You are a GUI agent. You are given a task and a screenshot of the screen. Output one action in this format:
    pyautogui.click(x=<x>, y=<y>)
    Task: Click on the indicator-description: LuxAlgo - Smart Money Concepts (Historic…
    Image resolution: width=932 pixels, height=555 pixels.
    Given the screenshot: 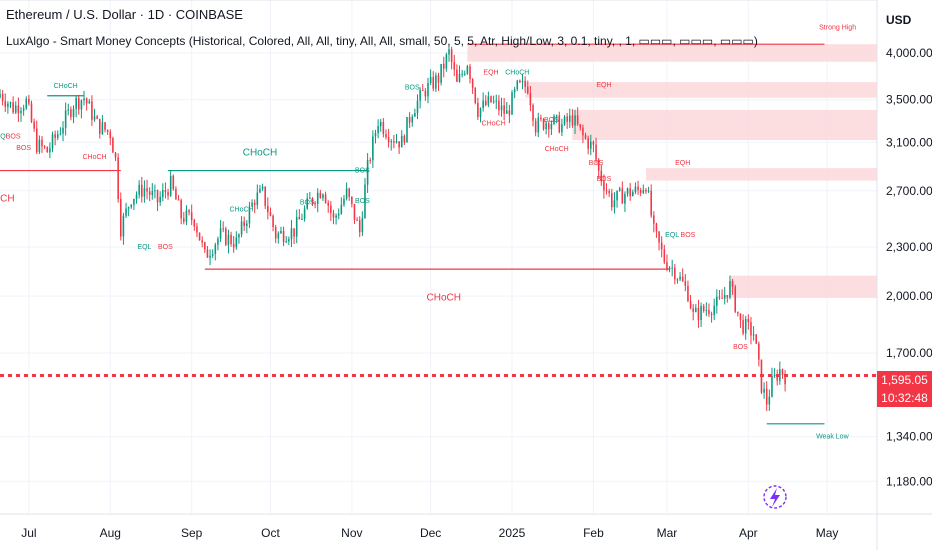 What is the action you would take?
    pyautogui.click(x=382, y=41)
    